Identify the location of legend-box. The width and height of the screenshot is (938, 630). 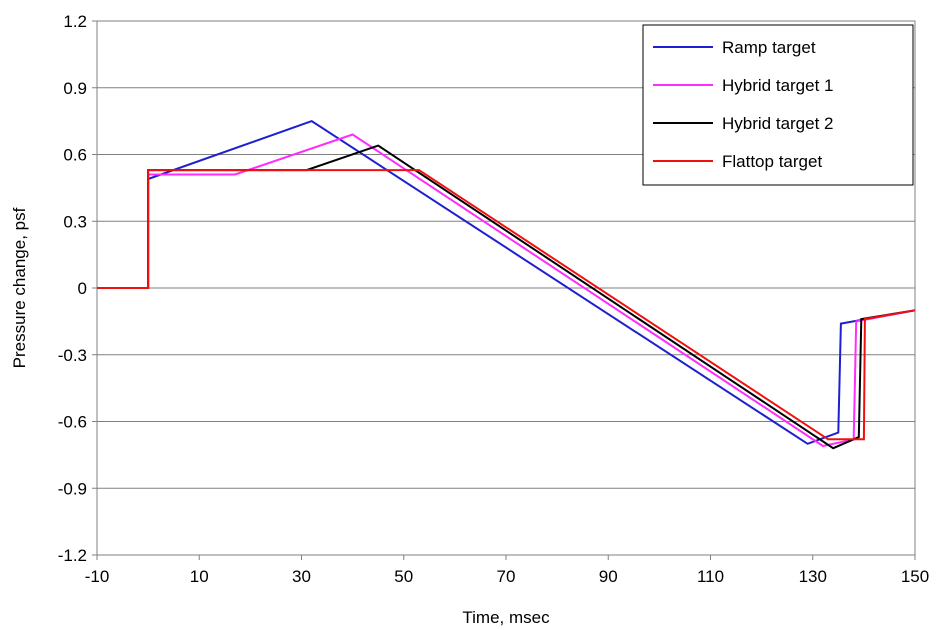
(778, 105).